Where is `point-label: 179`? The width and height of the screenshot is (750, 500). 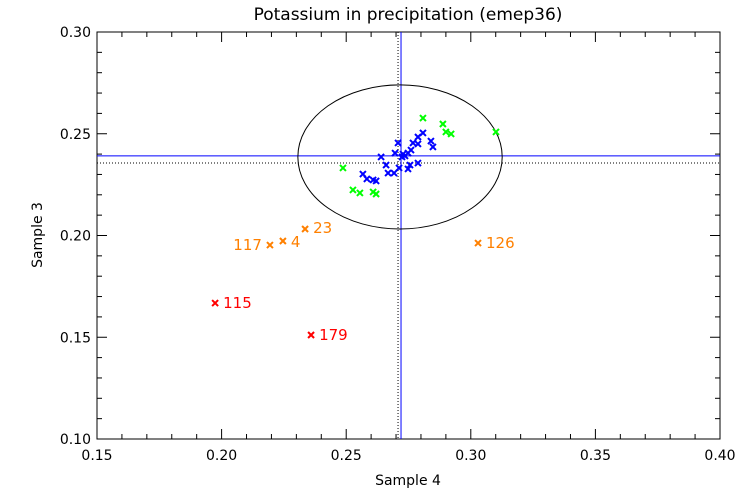
point-label: 179 is located at coordinates (333, 335).